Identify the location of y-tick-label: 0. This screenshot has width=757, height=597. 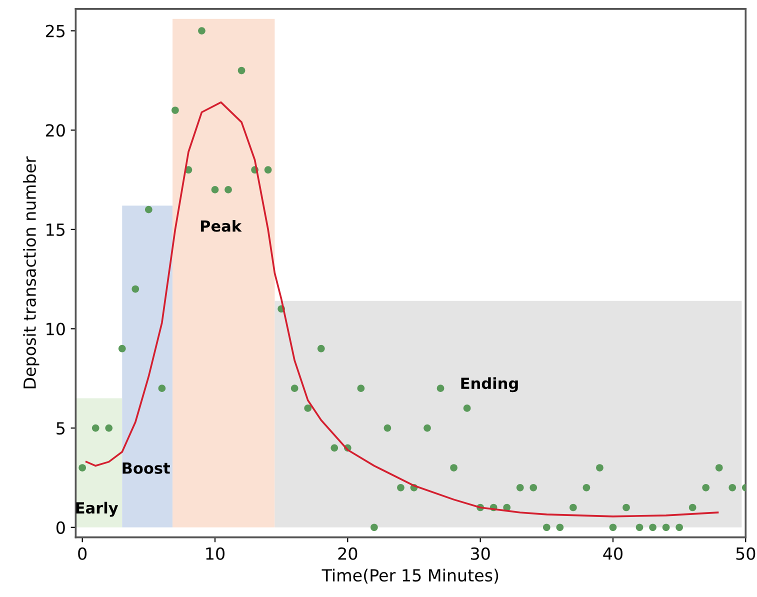
(60, 527).